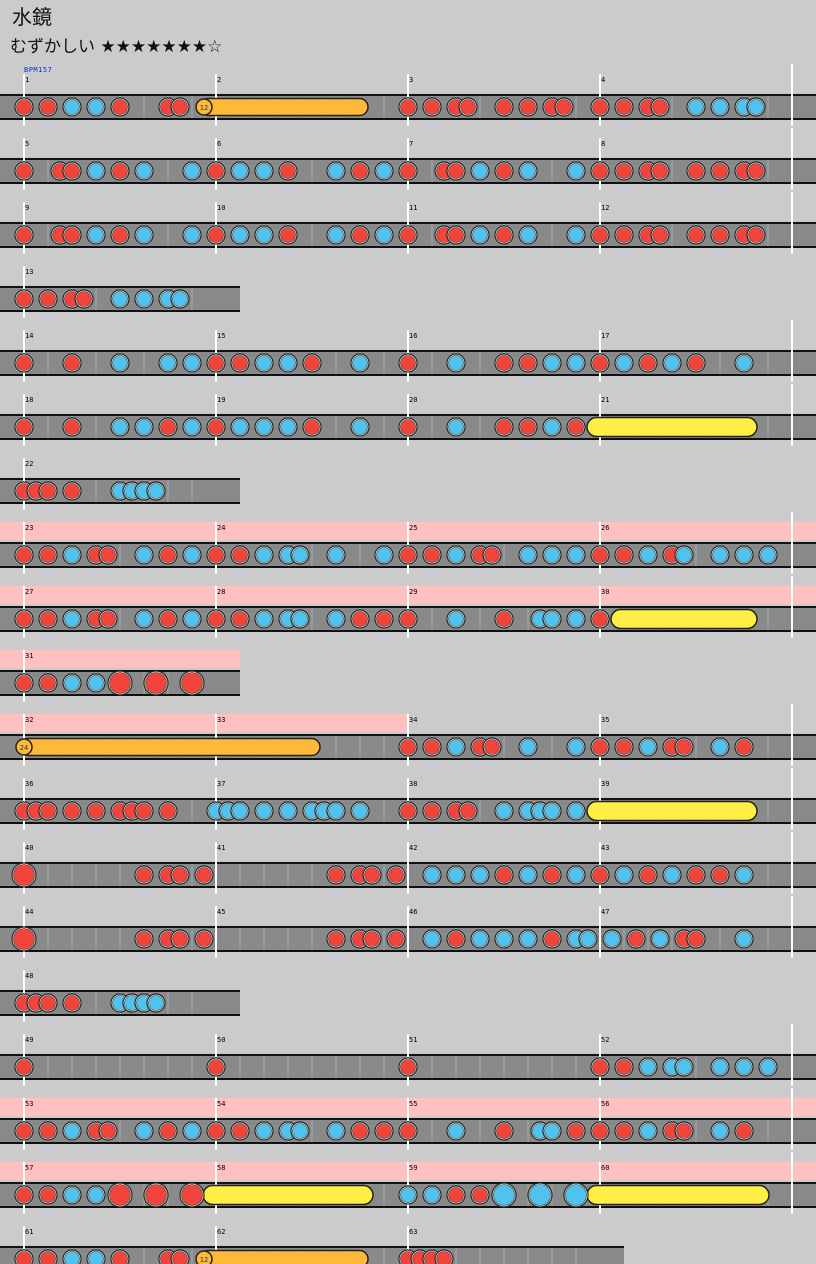  Describe the element at coordinates (204, 1260) in the screenshot. I see `roll-count: 12` at that location.